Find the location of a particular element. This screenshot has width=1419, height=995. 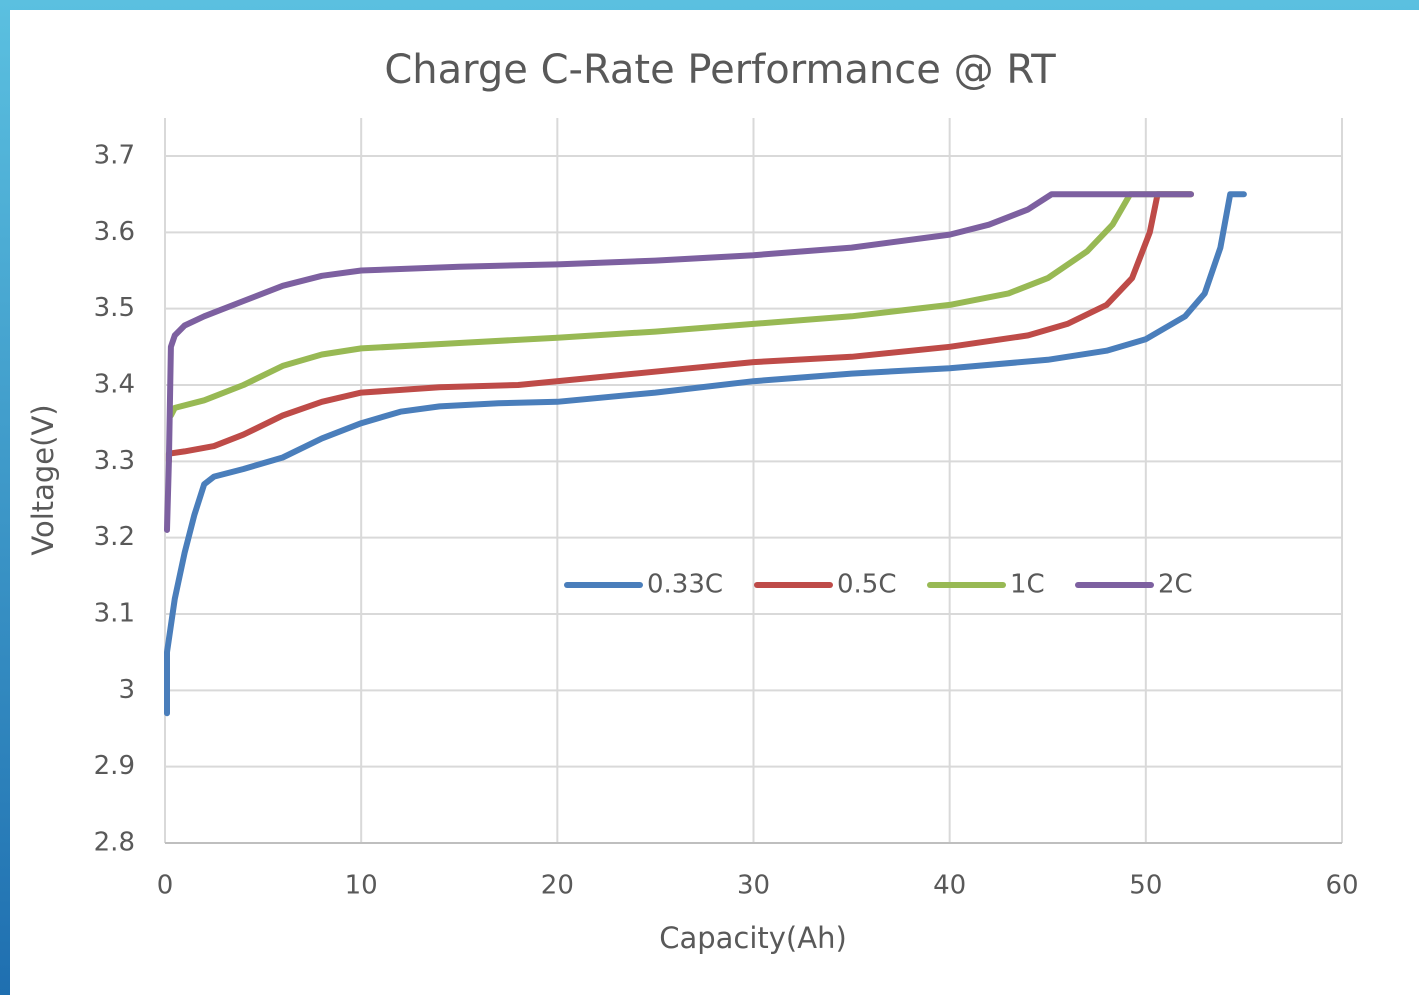

y-tick-label: 3.3 is located at coordinates (114, 461).